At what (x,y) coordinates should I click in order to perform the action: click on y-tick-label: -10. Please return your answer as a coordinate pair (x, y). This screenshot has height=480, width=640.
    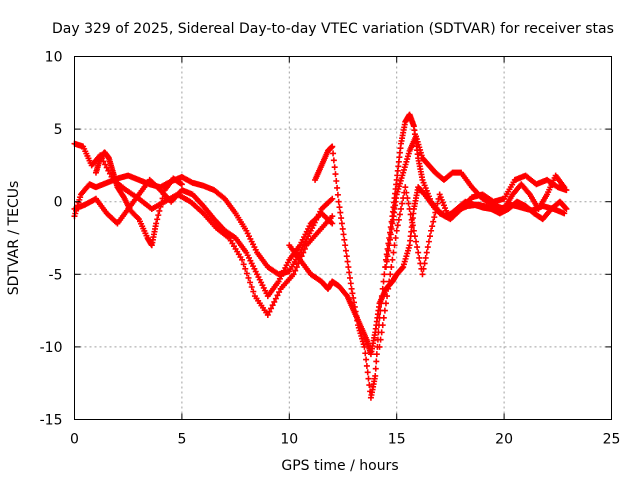
    Looking at the image, I should click on (51, 348).